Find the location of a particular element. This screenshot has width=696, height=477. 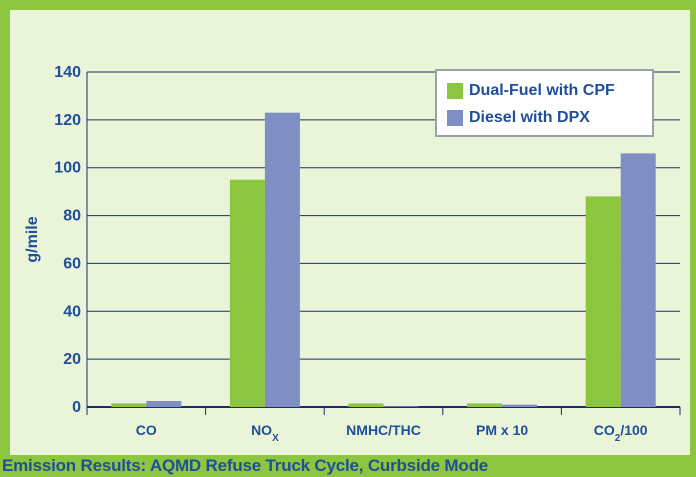

legend-item-diesel: Diesel with DPX is located at coordinates (518, 118).